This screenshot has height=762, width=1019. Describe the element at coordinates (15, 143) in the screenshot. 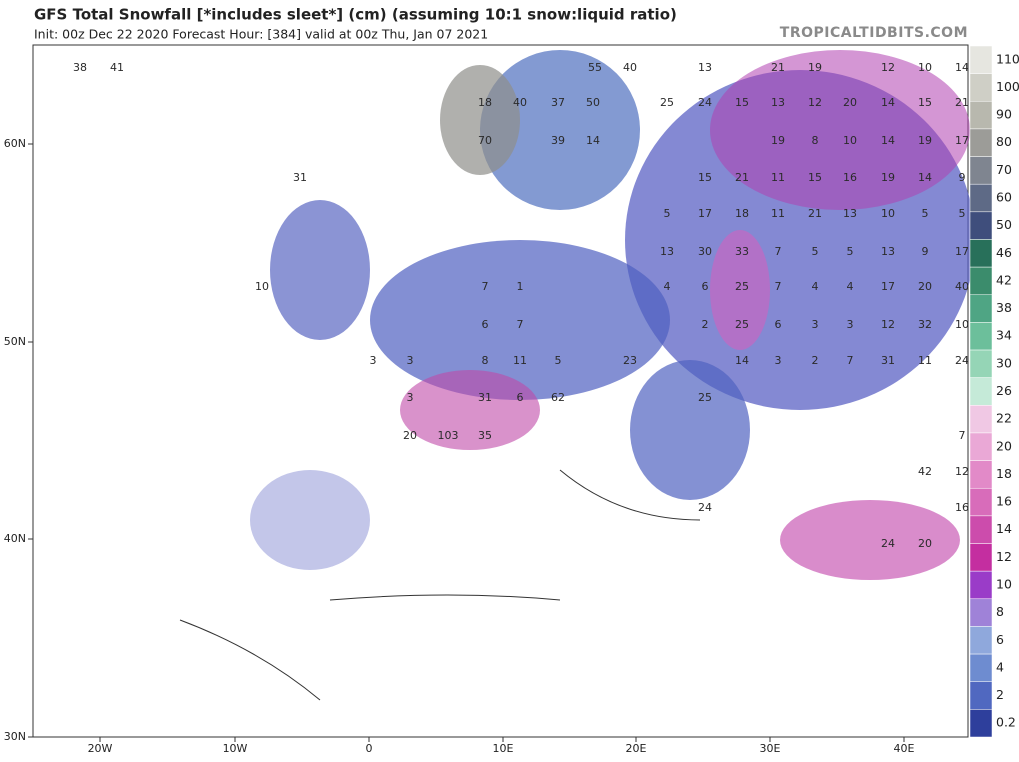

I see `lat-label: 60N` at that location.